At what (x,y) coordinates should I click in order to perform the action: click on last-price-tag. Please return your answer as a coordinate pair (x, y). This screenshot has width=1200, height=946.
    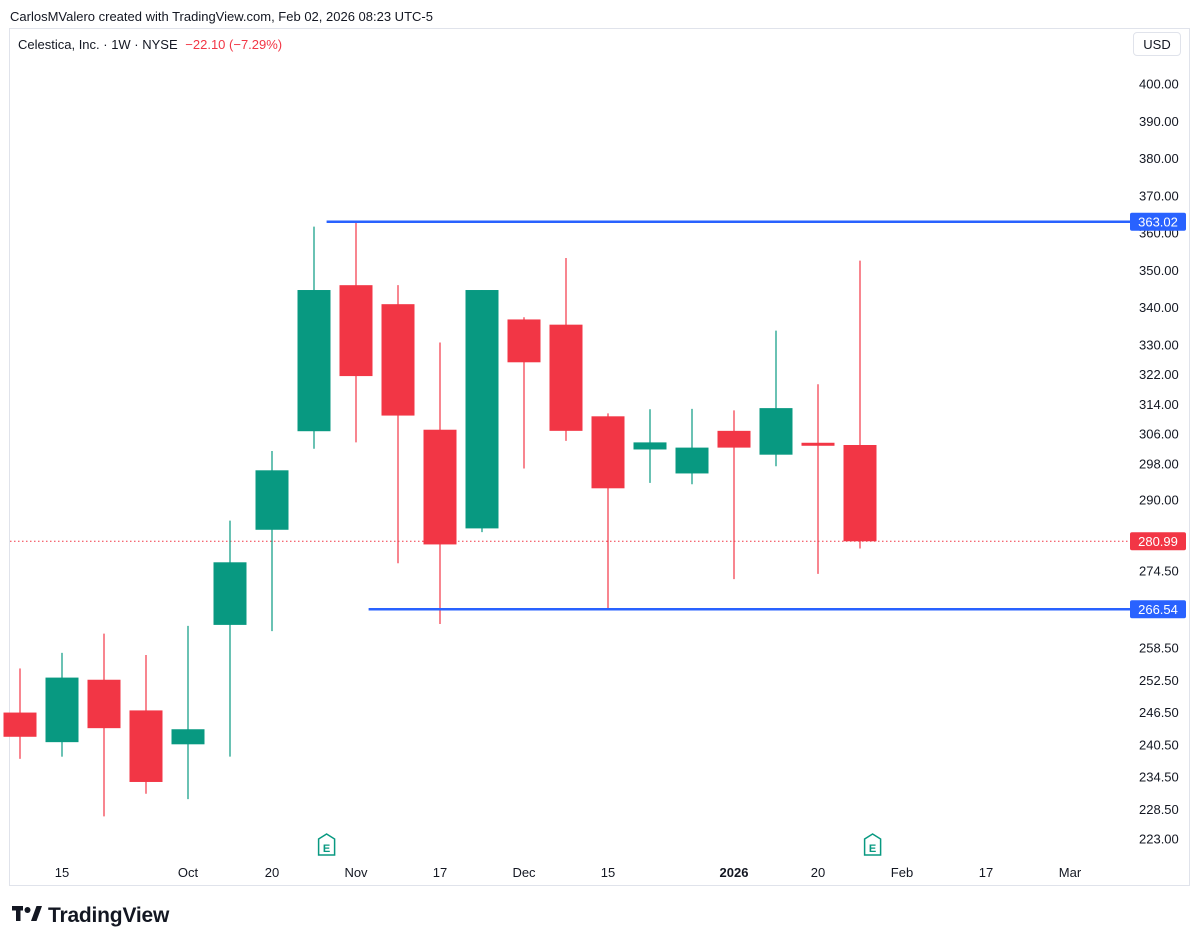
    Looking at the image, I should click on (1158, 541).